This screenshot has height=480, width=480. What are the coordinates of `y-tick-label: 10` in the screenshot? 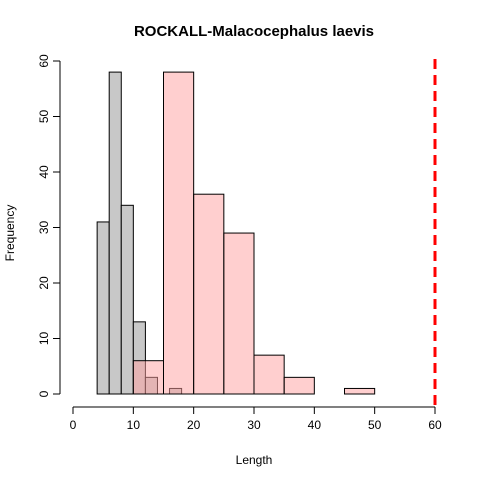 It's located at (44, 339).